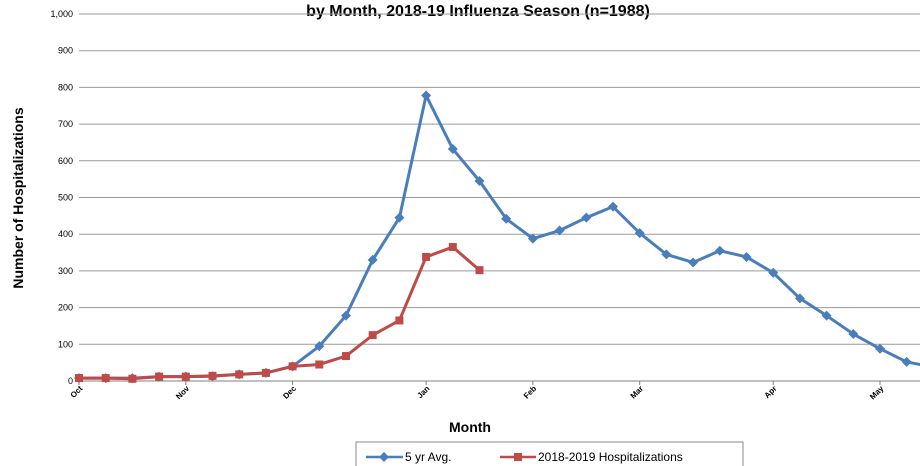 This screenshot has height=466, width=920. Describe the element at coordinates (65, 51) in the screenshot. I see `y-tick-label: 900` at that location.